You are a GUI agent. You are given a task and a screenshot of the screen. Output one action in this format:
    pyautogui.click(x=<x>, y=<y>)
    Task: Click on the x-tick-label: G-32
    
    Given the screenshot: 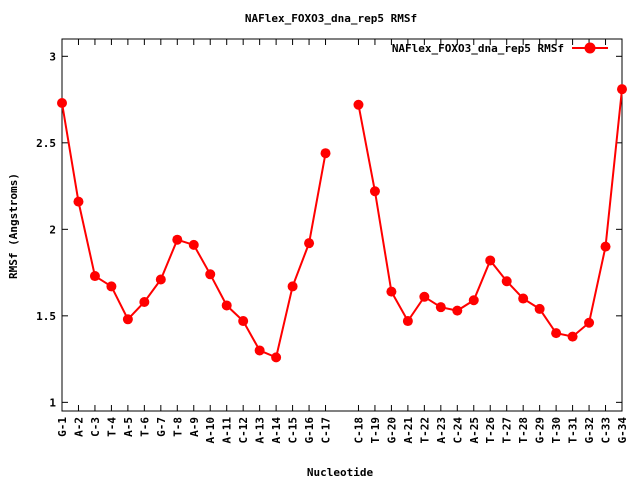 What is the action you would take?
    pyautogui.click(x=589, y=430)
    